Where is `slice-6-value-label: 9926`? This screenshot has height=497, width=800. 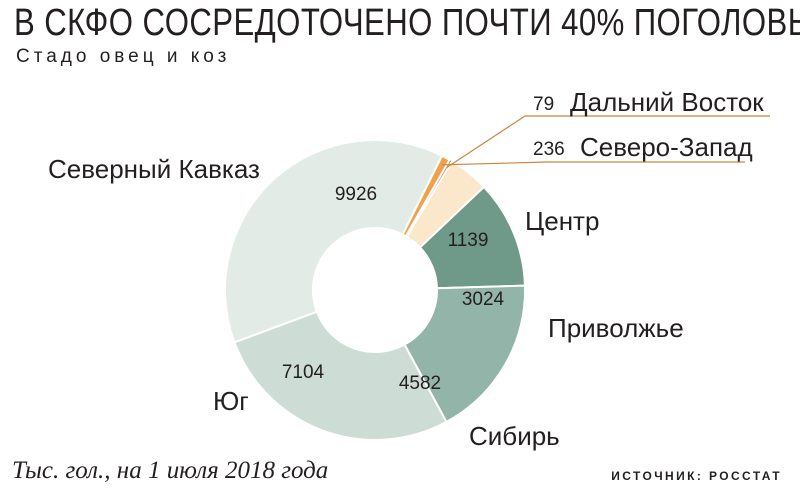 slice-6-value-label: 9926 is located at coordinates (356, 194).